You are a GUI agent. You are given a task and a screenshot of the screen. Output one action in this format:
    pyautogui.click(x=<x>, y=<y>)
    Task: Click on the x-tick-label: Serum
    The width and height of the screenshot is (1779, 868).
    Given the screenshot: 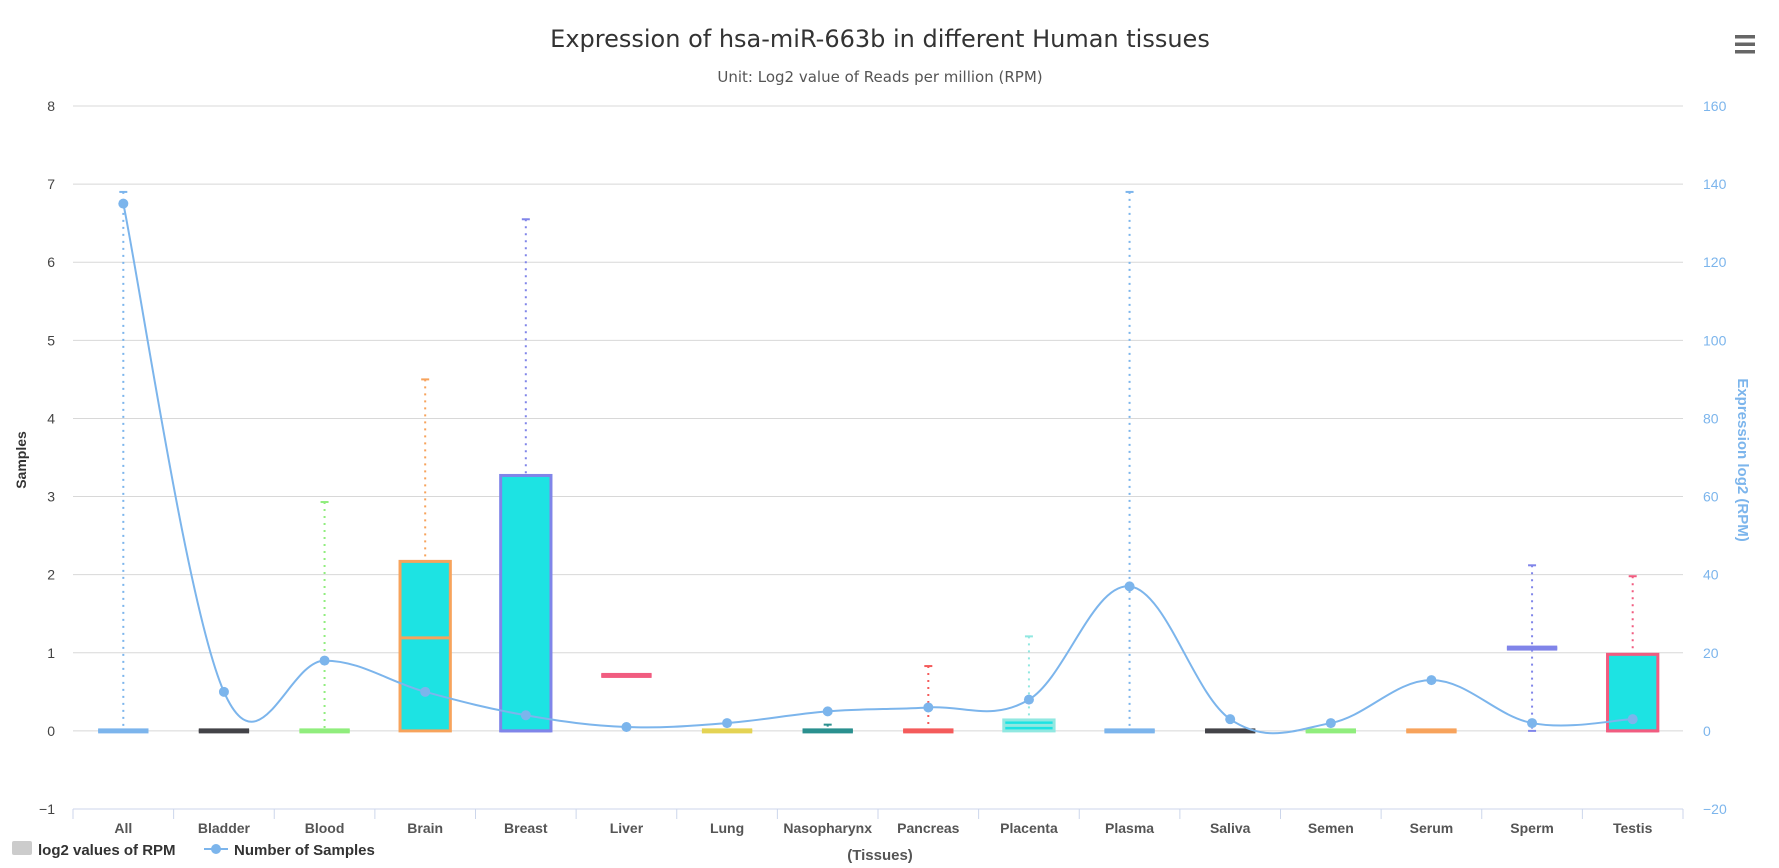 What is the action you would take?
    pyautogui.click(x=1432, y=828)
    